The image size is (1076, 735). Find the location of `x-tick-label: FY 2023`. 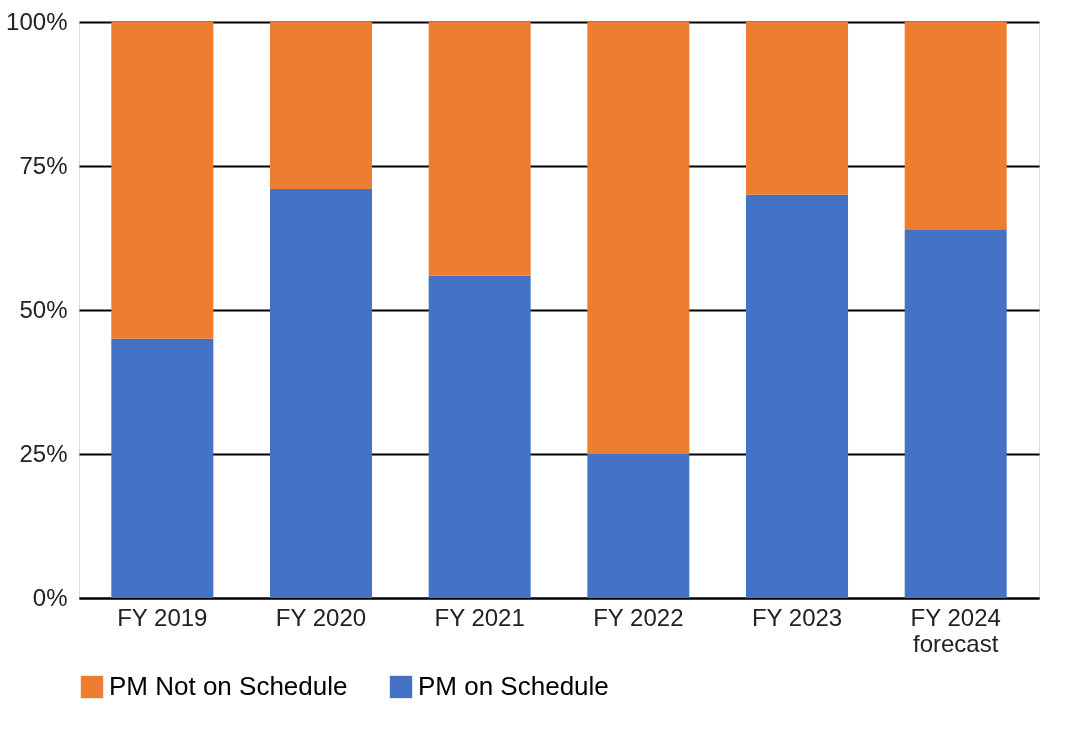

x-tick-label: FY 2023 is located at coordinates (797, 617).